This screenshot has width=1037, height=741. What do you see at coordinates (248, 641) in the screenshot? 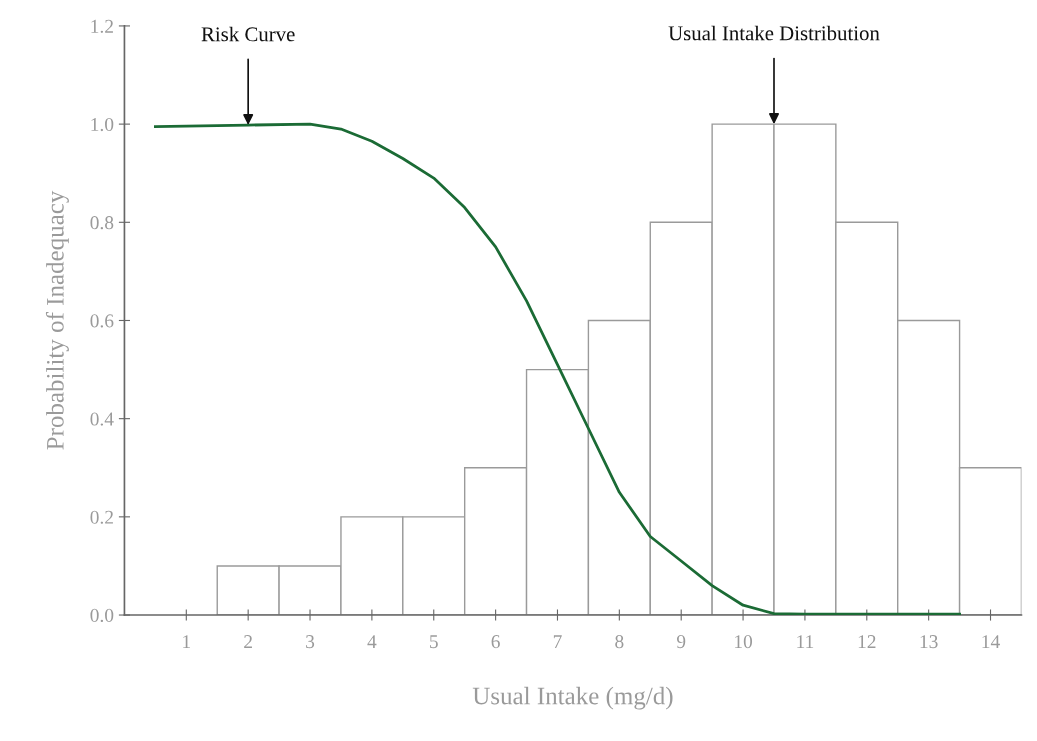
I see `x-tick-label: 2` at bounding box center [248, 641].